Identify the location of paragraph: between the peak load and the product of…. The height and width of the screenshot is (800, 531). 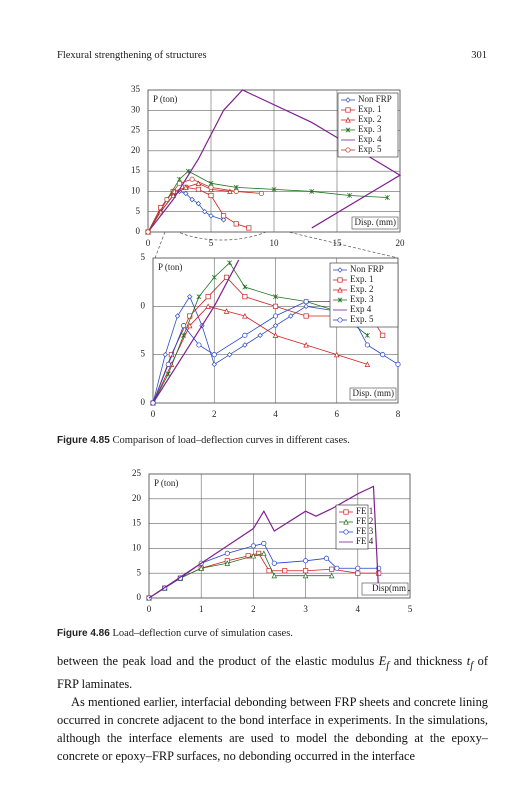
(272, 672).